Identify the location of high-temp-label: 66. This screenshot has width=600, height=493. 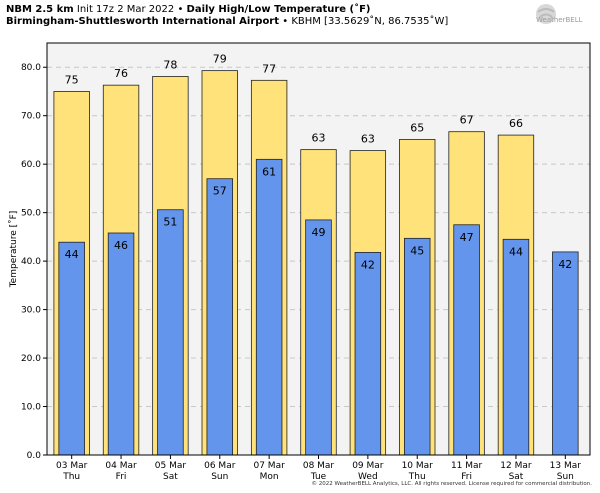
(516, 123).